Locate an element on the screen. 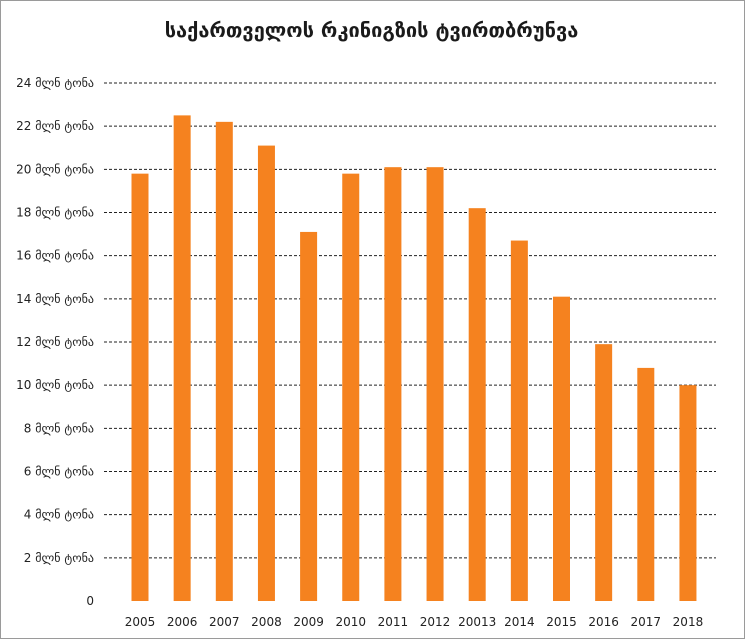  y-tick-label: 2 მლნ ტონა is located at coordinates (59, 558).